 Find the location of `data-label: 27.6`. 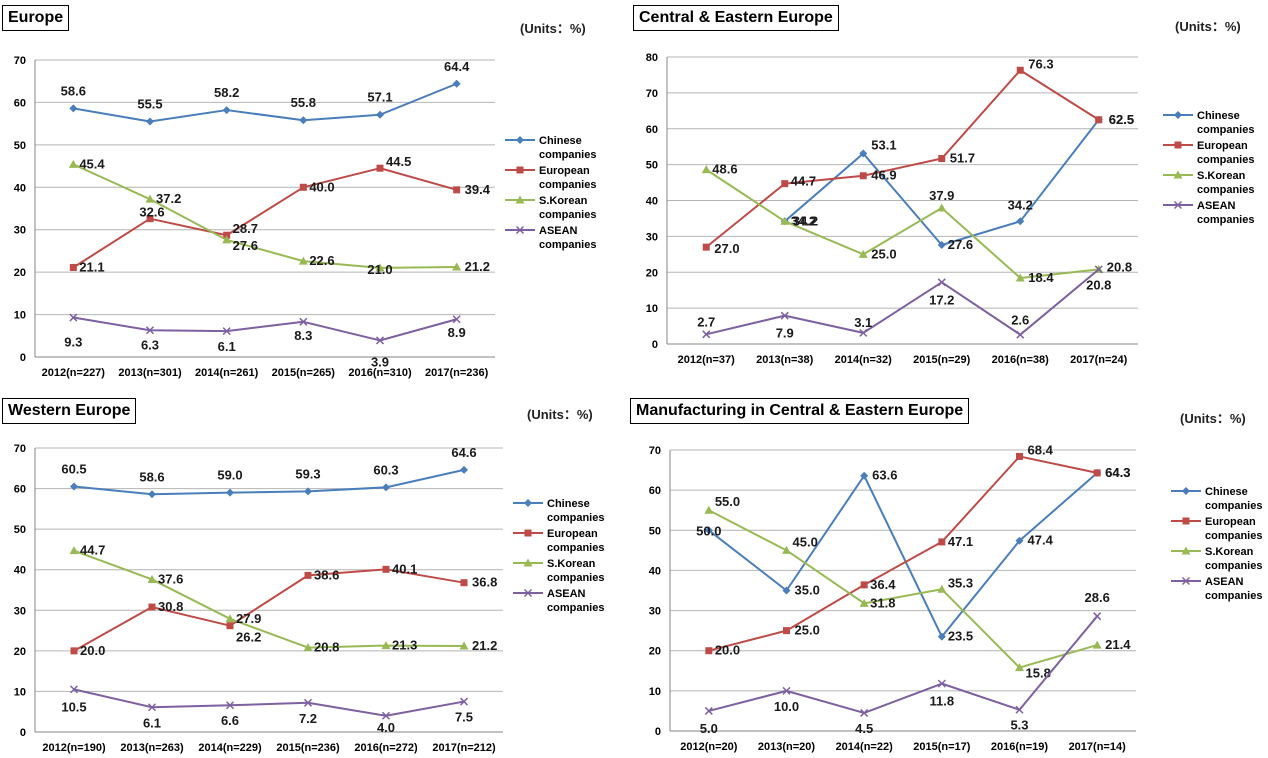

data-label: 27.6 is located at coordinates (960, 244).